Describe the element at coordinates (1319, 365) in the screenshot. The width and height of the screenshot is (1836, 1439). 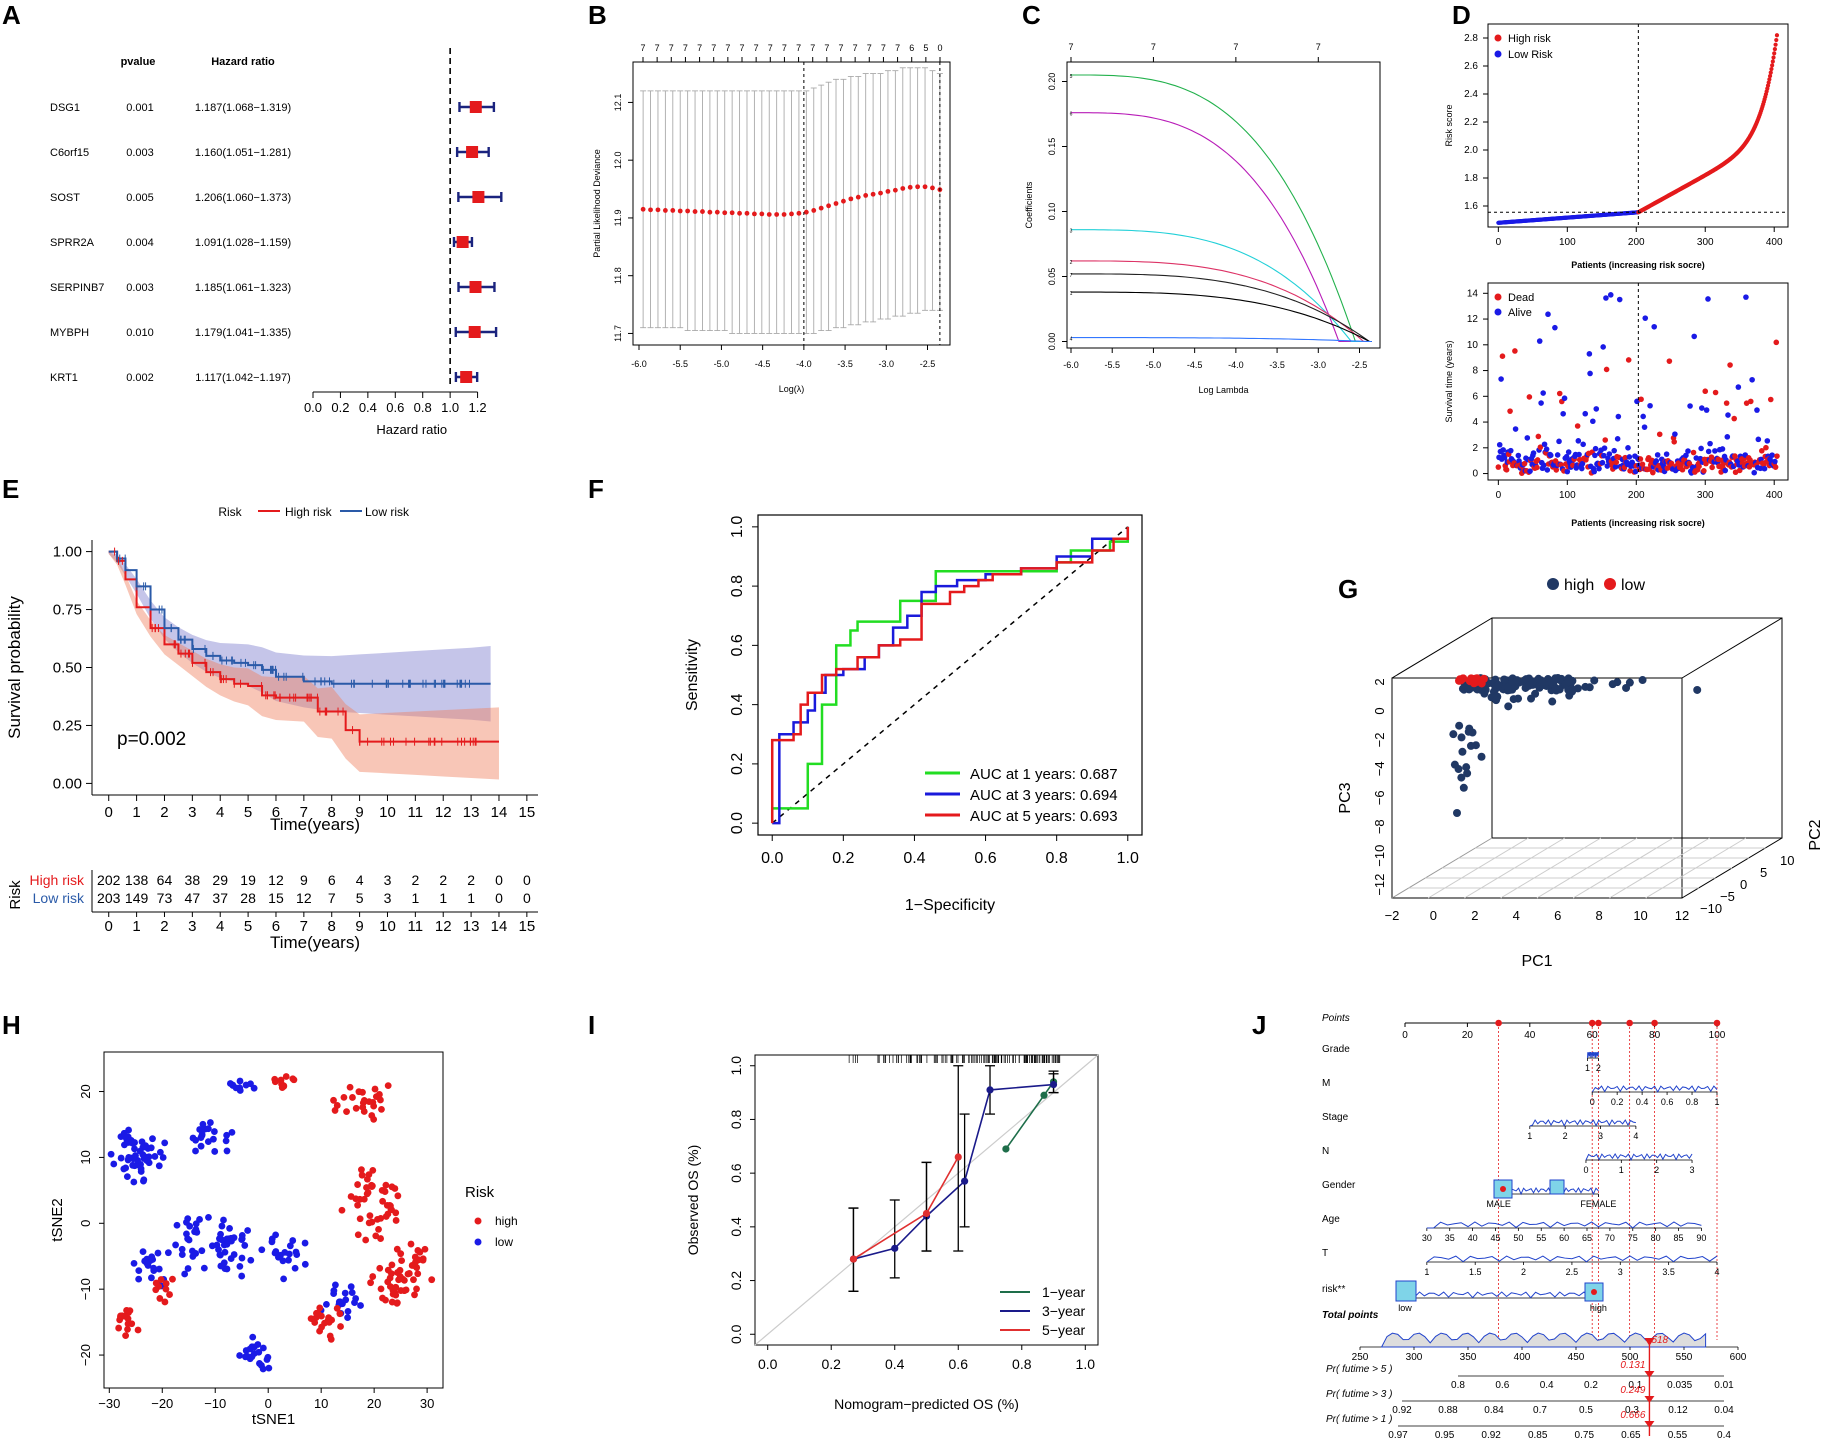
I see `path-x-tick-label: -3.0` at that location.